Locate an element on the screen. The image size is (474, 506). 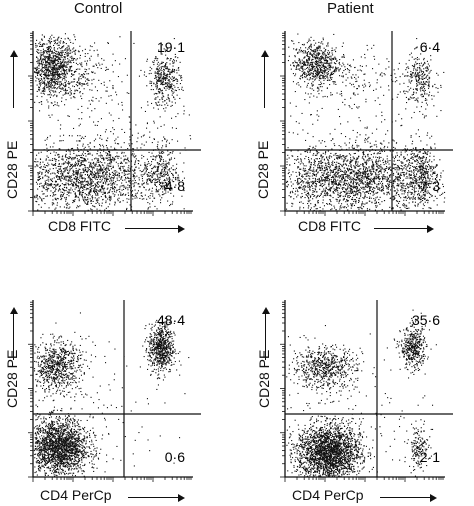
quadrant-value-lower-right: 0·6 is located at coordinates (175, 457).